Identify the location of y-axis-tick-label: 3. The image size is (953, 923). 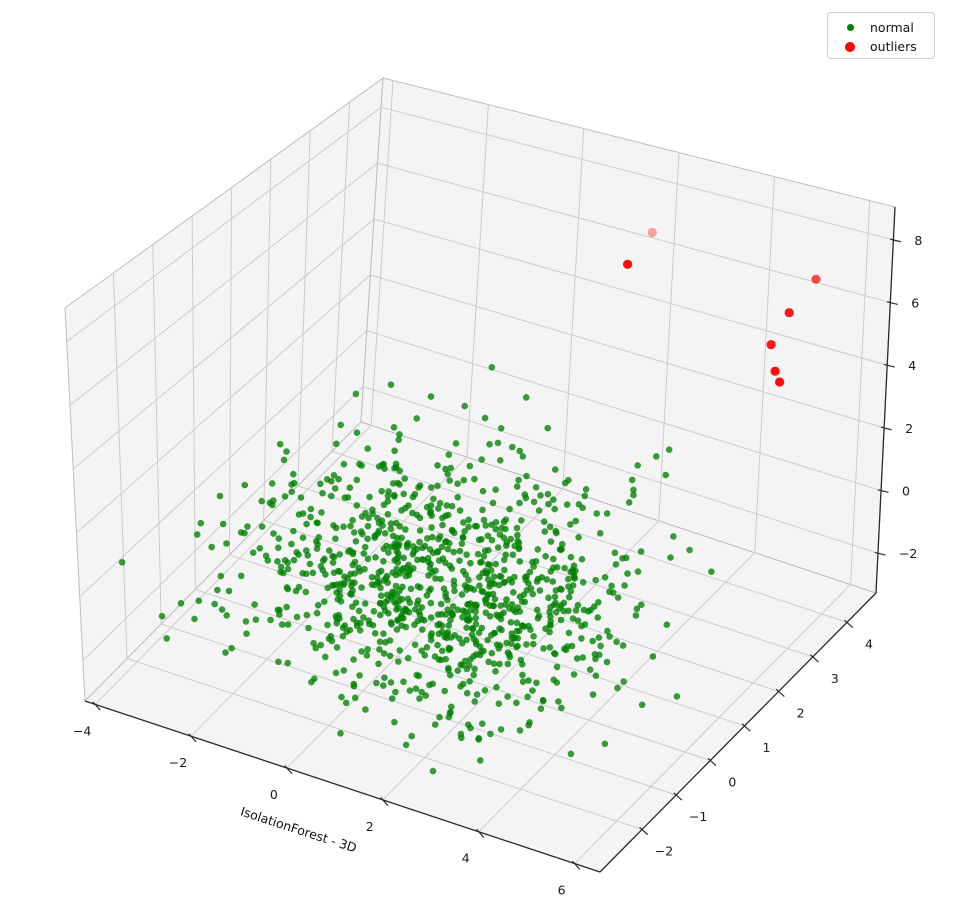
(835, 678).